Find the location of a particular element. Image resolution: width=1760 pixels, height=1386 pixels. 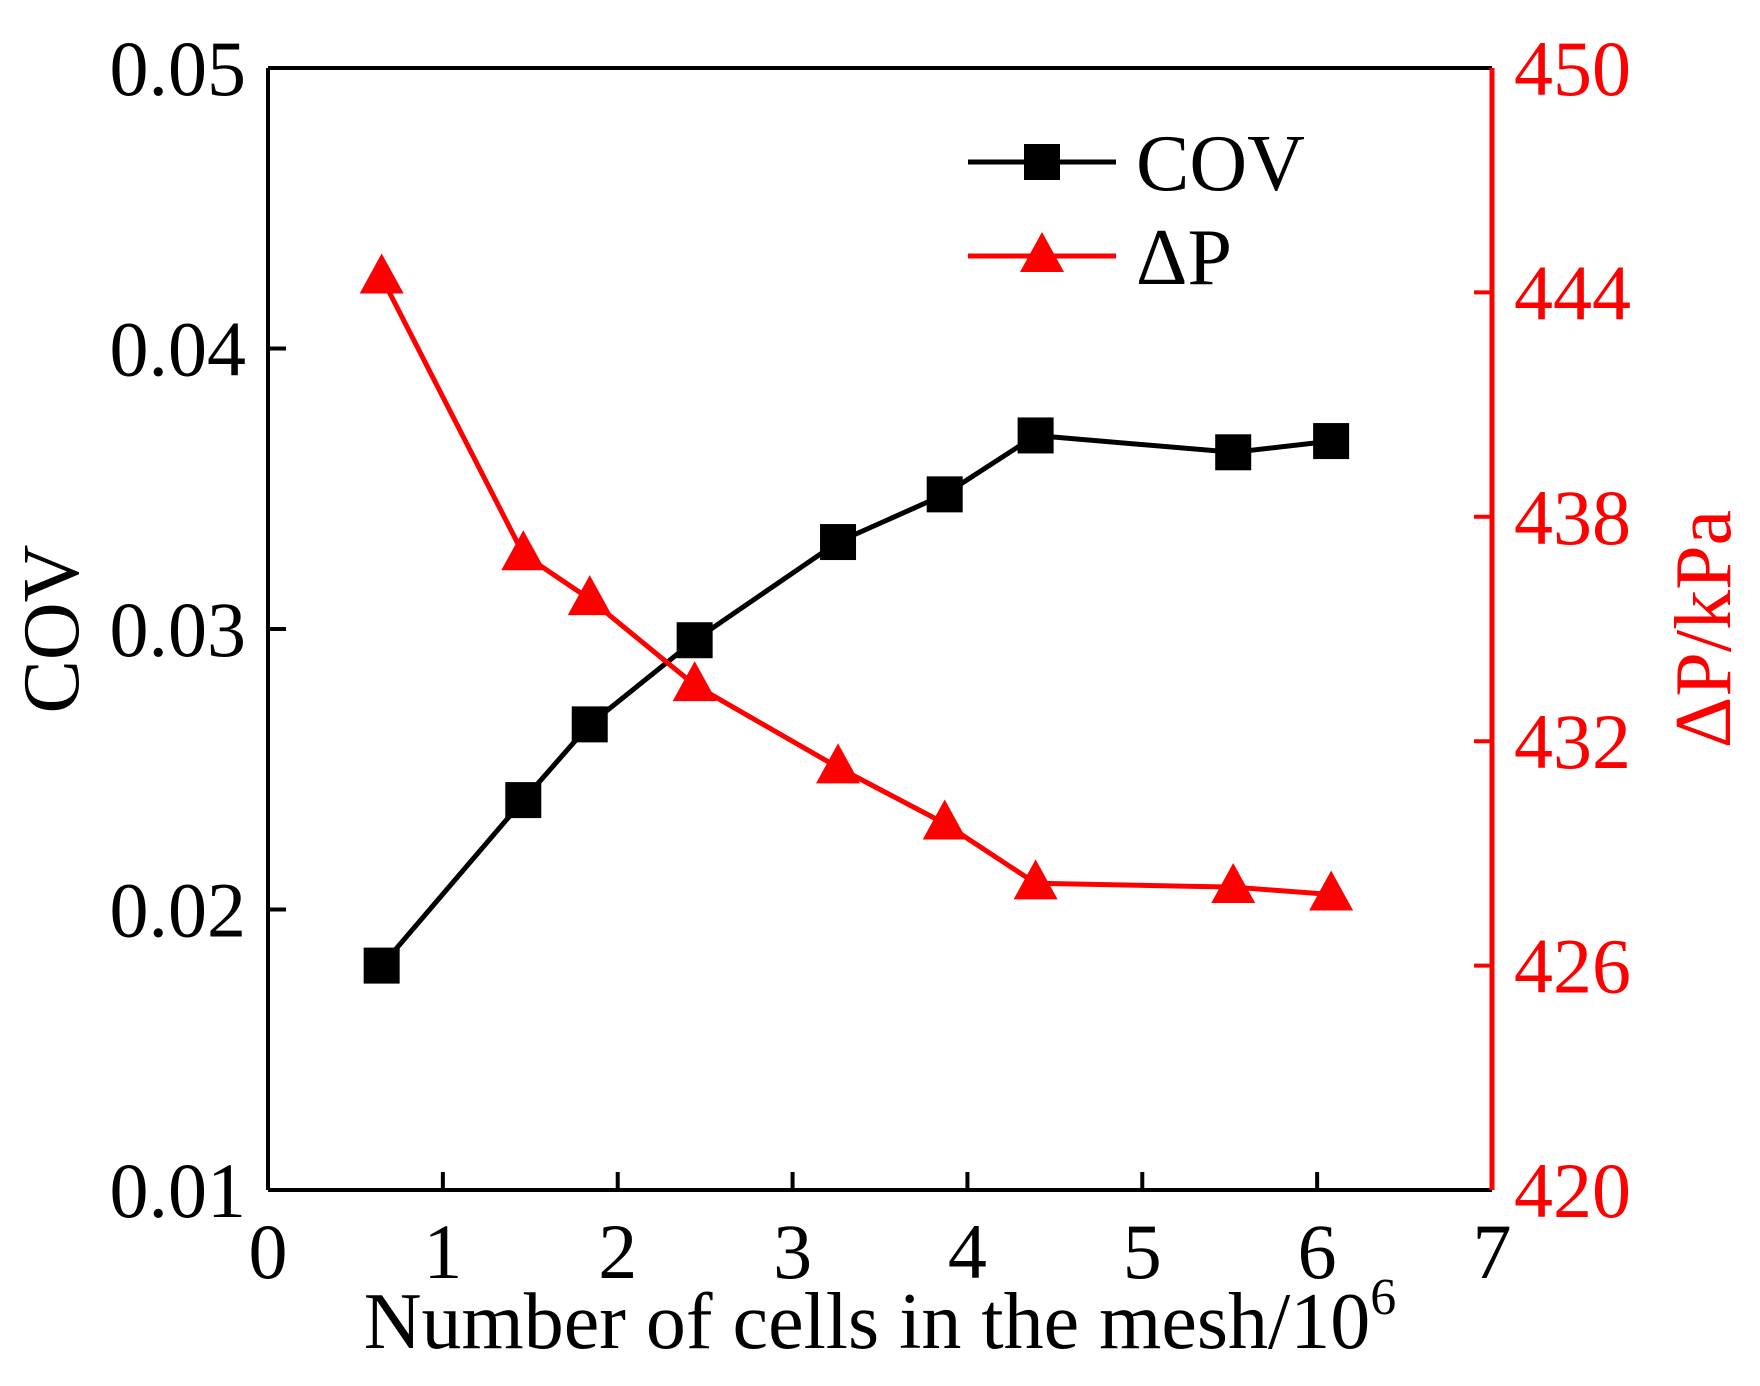

y-right-tick-label: 420 is located at coordinates (1572, 1190).